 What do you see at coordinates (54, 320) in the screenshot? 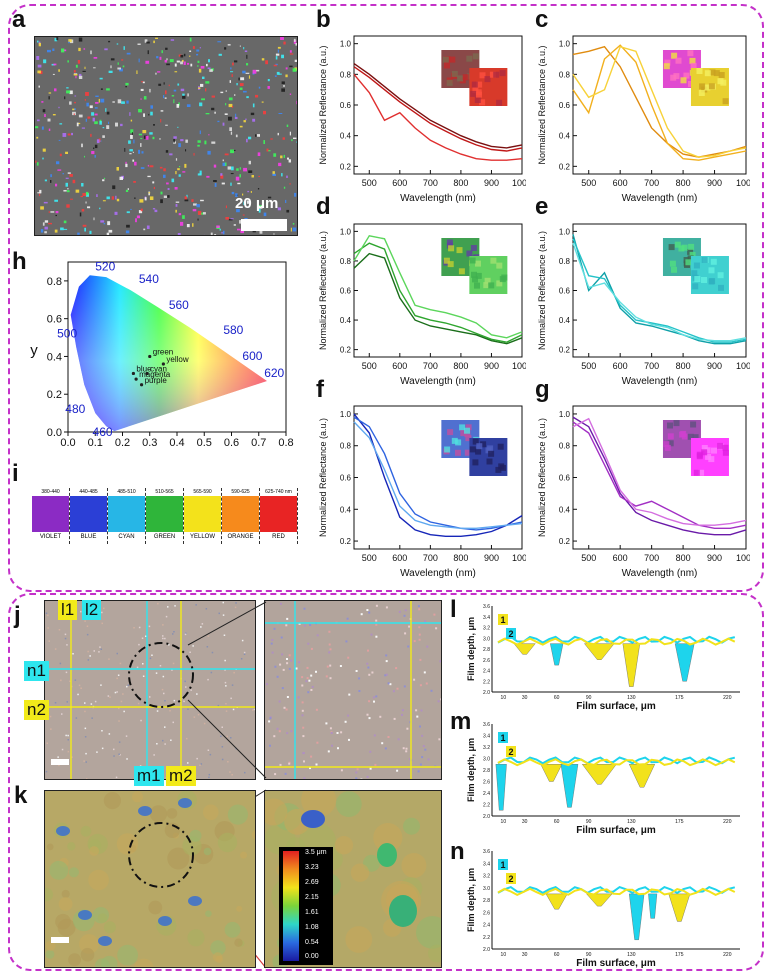
I see `y-tick-label: 0.6` at bounding box center [54, 320].